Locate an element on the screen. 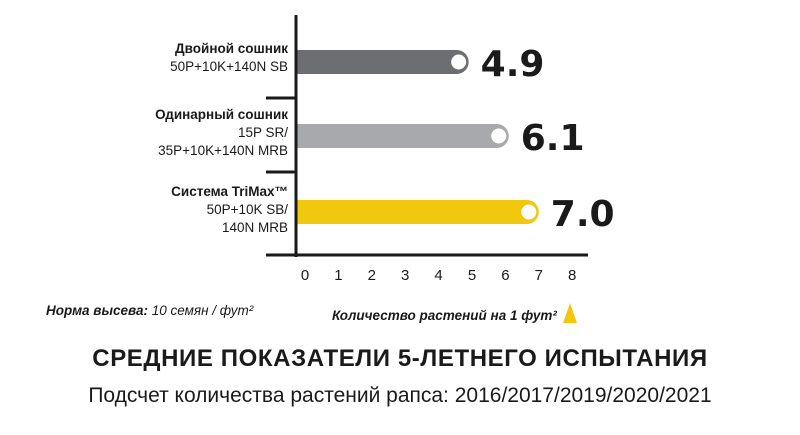 The height and width of the screenshot is (435, 800). x-tick-label-1: 1 is located at coordinates (338, 275).